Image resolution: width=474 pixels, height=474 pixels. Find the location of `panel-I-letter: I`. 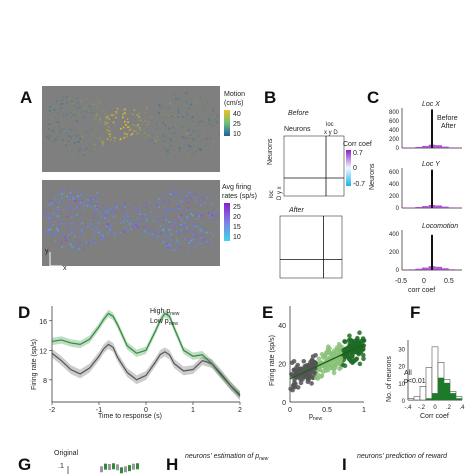

panel-I-letter: I is located at coordinates (344, 464).